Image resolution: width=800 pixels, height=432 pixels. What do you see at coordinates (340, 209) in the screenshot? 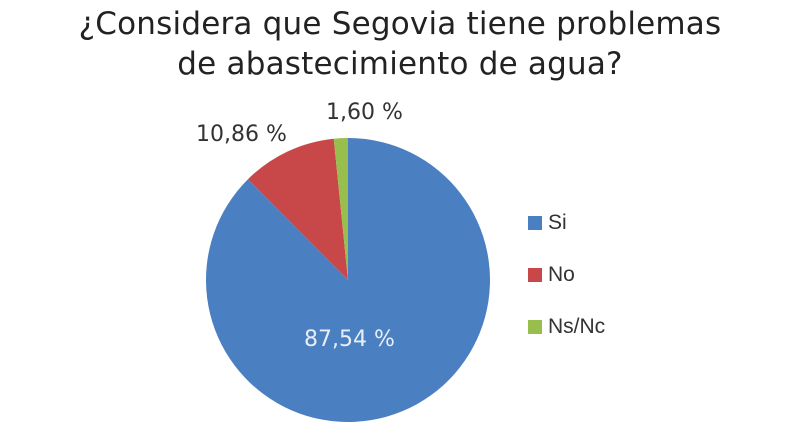
I see `pie-slice-nsnc` at bounding box center [340, 209].